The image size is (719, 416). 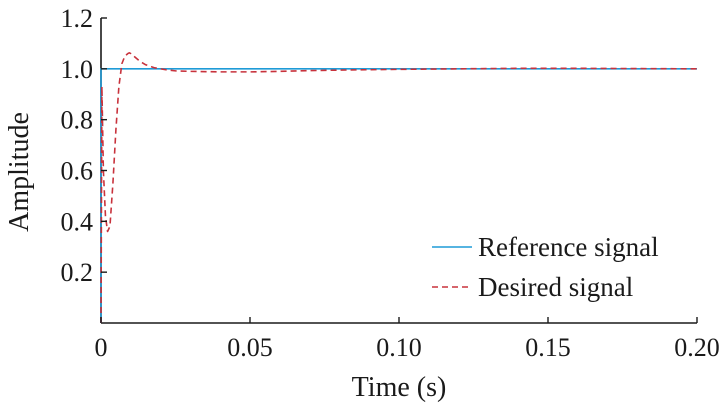 I want to click on legend: Reference signal Desired signal, so click(x=545, y=267).